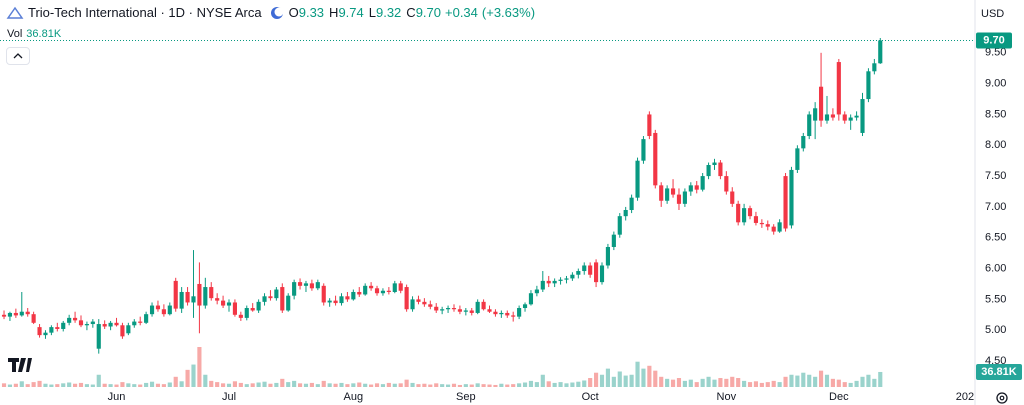 The height and width of the screenshot is (405, 1024). I want to click on y-tick-label: 4.50, so click(995, 361).